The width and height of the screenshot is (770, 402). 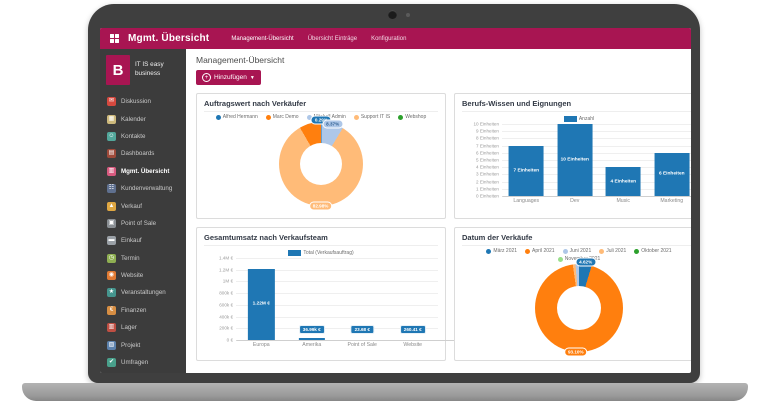 I want to click on legend-item: Oktober 2021, so click(x=653, y=251).